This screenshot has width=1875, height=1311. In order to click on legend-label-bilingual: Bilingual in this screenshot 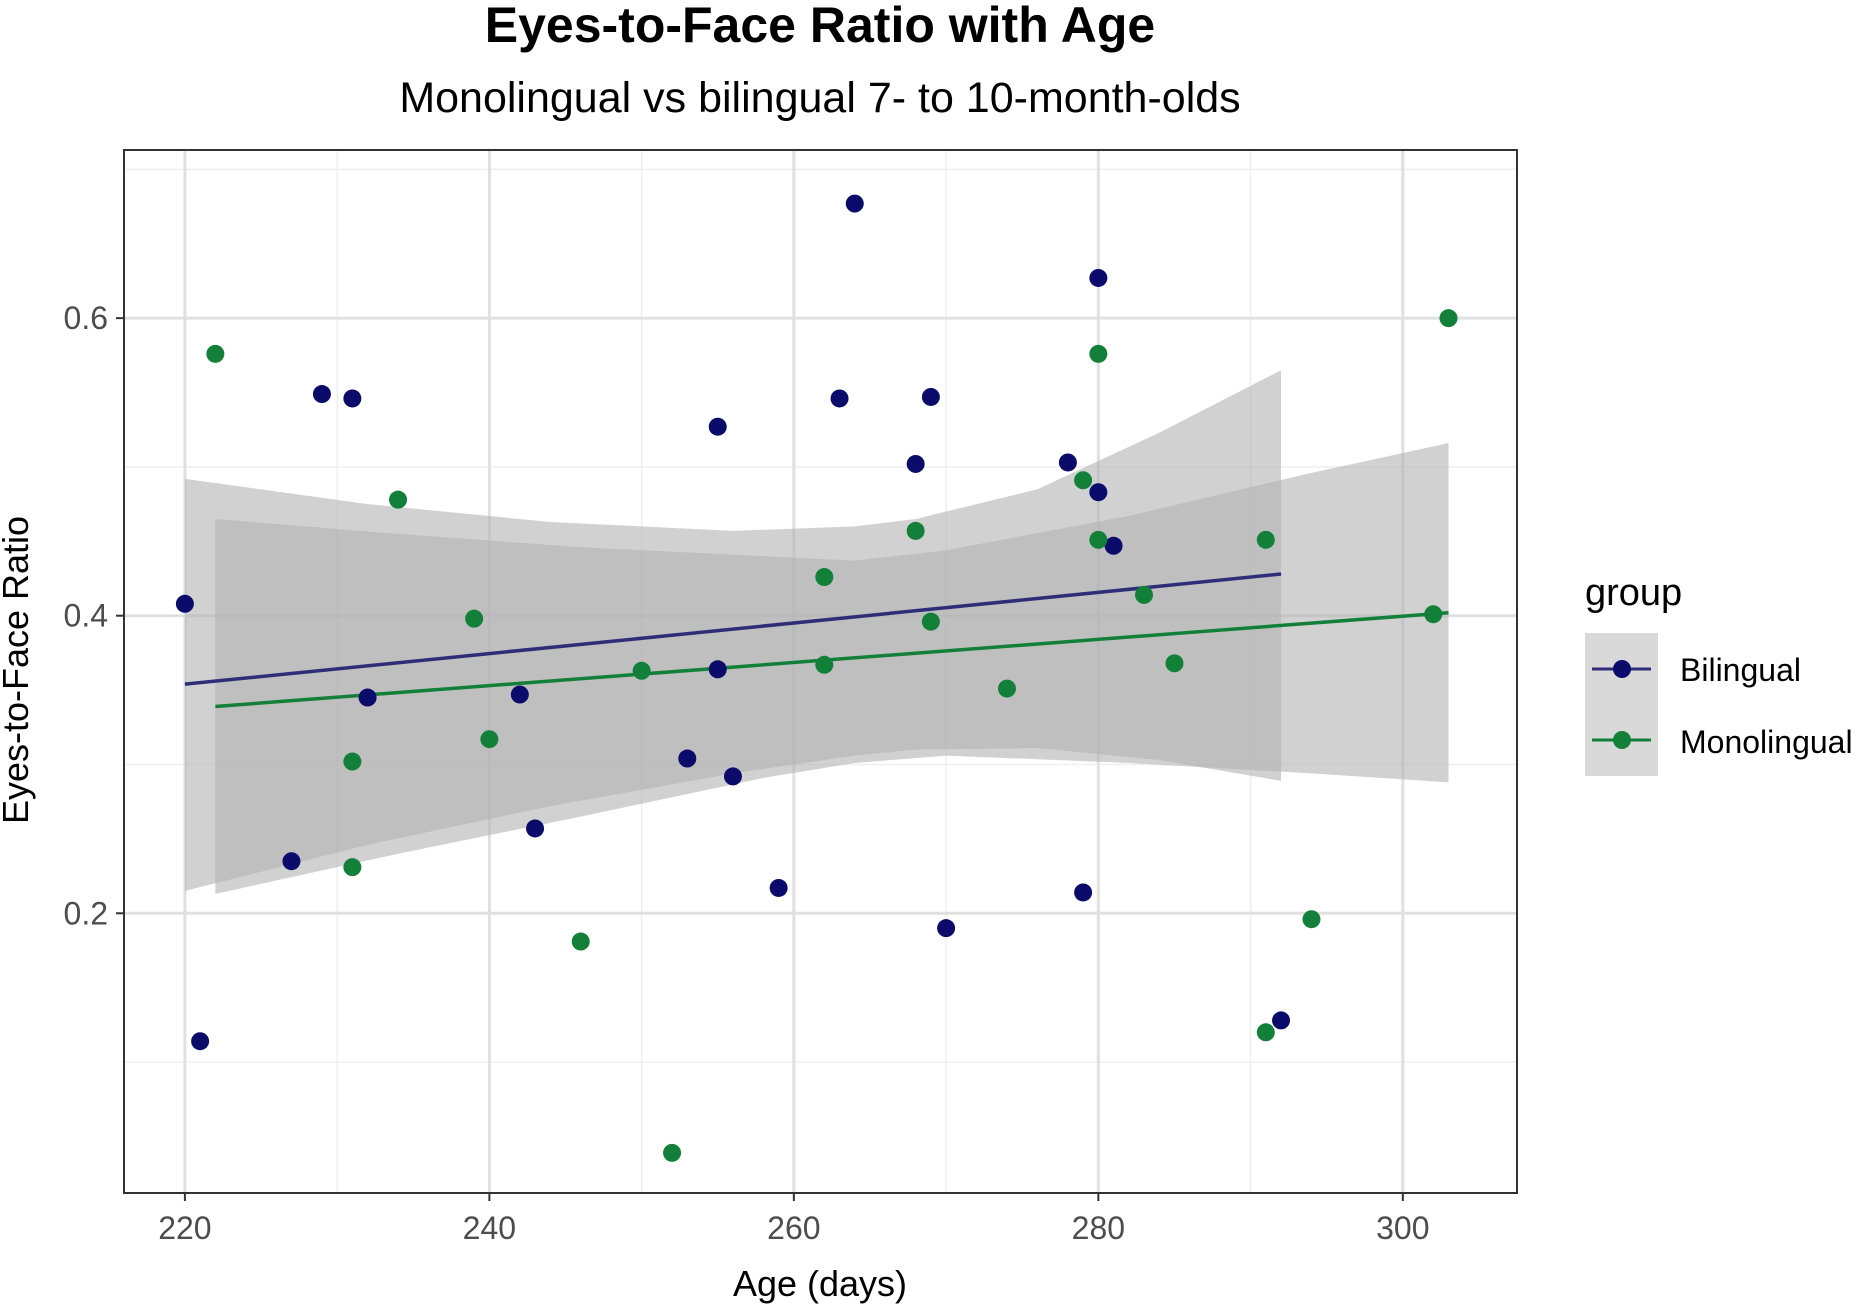, I will do `click(1740, 670)`.